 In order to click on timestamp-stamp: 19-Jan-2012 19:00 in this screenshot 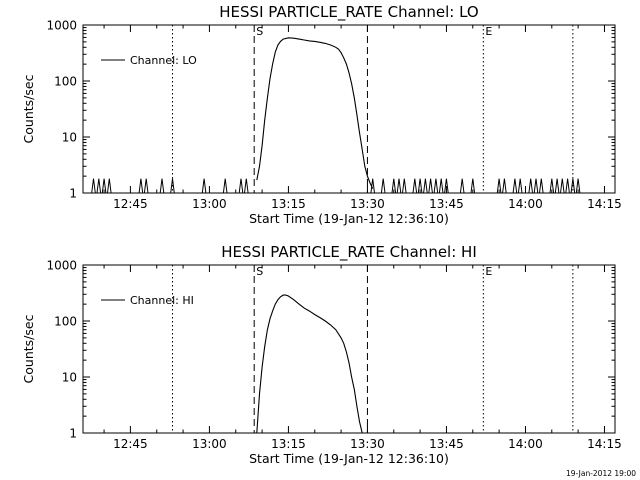, I will do `click(600, 473)`.